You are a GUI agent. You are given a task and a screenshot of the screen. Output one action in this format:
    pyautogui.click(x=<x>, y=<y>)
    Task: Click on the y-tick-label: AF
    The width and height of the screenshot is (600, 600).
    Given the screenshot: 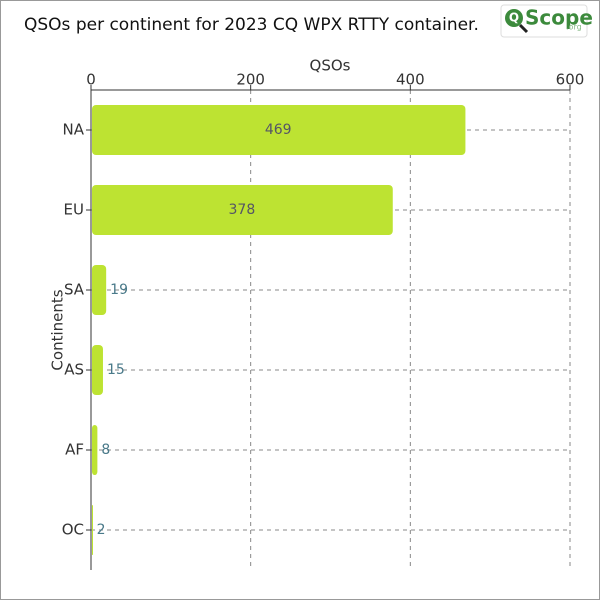 What is the action you would take?
    pyautogui.click(x=74, y=450)
    